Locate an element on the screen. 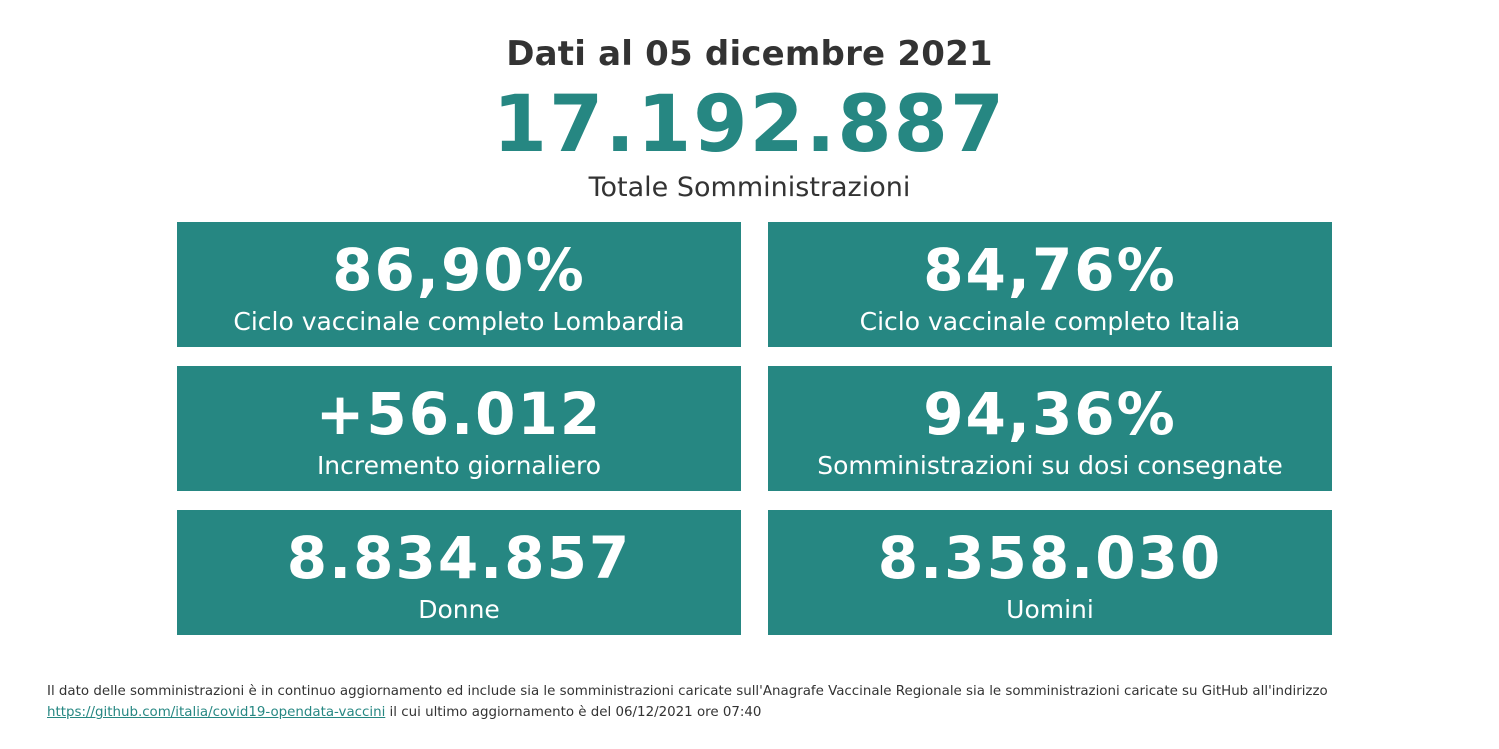 Image resolution: width=1499 pixels, height=749 pixels. tile-value: 86,90% is located at coordinates (459, 270).